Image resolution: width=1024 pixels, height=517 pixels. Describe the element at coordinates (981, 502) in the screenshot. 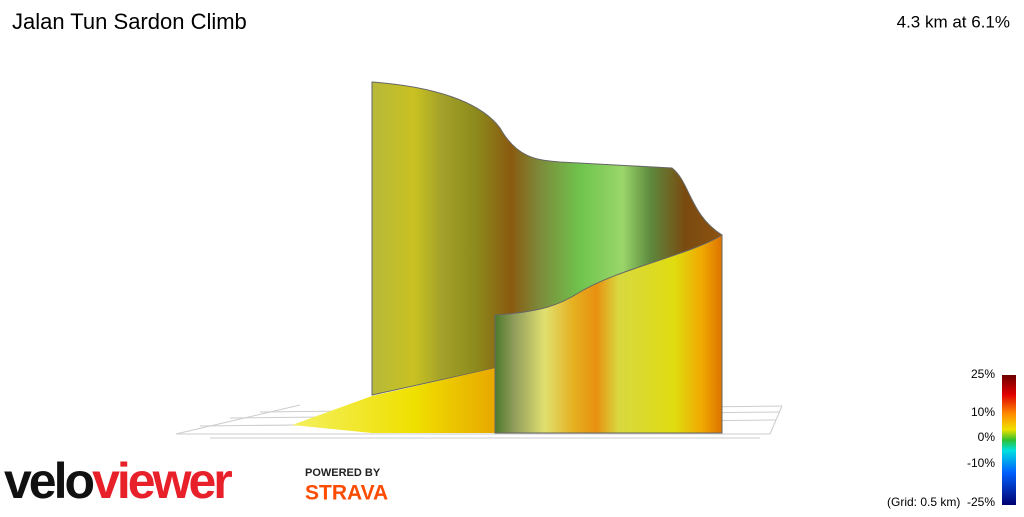

I see `legend-tick: -25%` at that location.